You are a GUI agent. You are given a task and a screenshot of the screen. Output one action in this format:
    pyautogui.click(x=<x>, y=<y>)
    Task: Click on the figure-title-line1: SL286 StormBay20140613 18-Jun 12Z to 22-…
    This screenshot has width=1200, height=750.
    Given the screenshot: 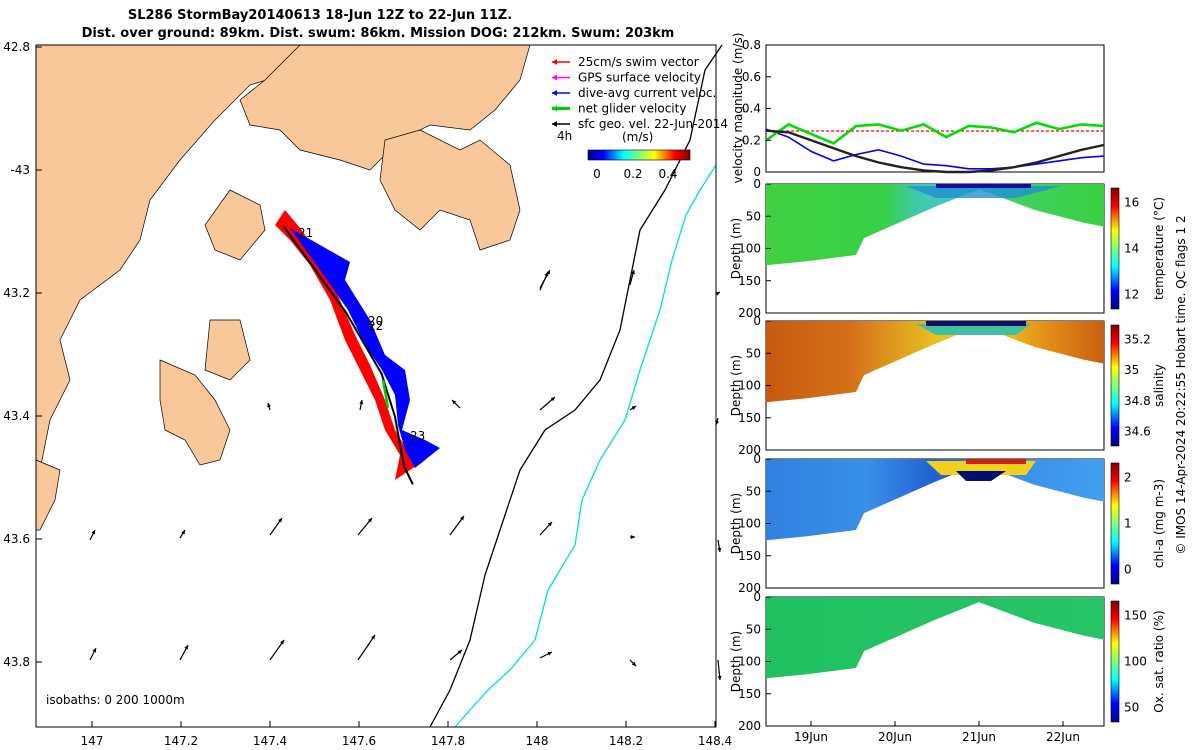 What is the action you would take?
    pyautogui.click(x=320, y=15)
    